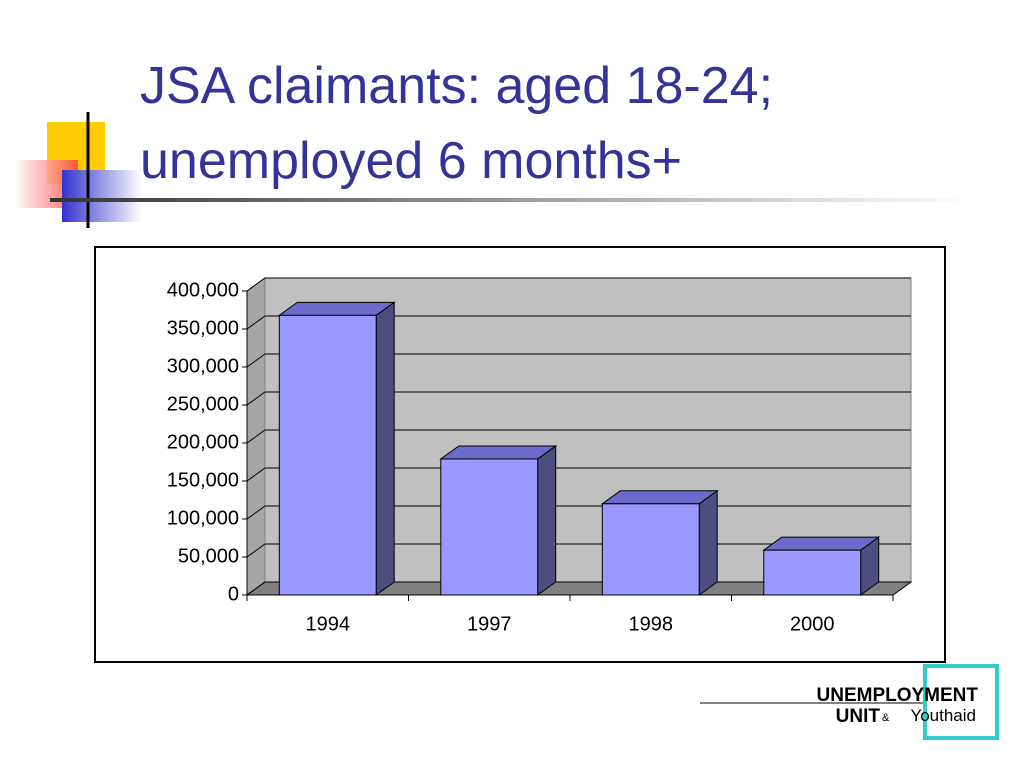 Image resolution: width=1024 pixels, height=768 pixels. What do you see at coordinates (943, 715) in the screenshot?
I see `logo-text: Youthaid` at bounding box center [943, 715].